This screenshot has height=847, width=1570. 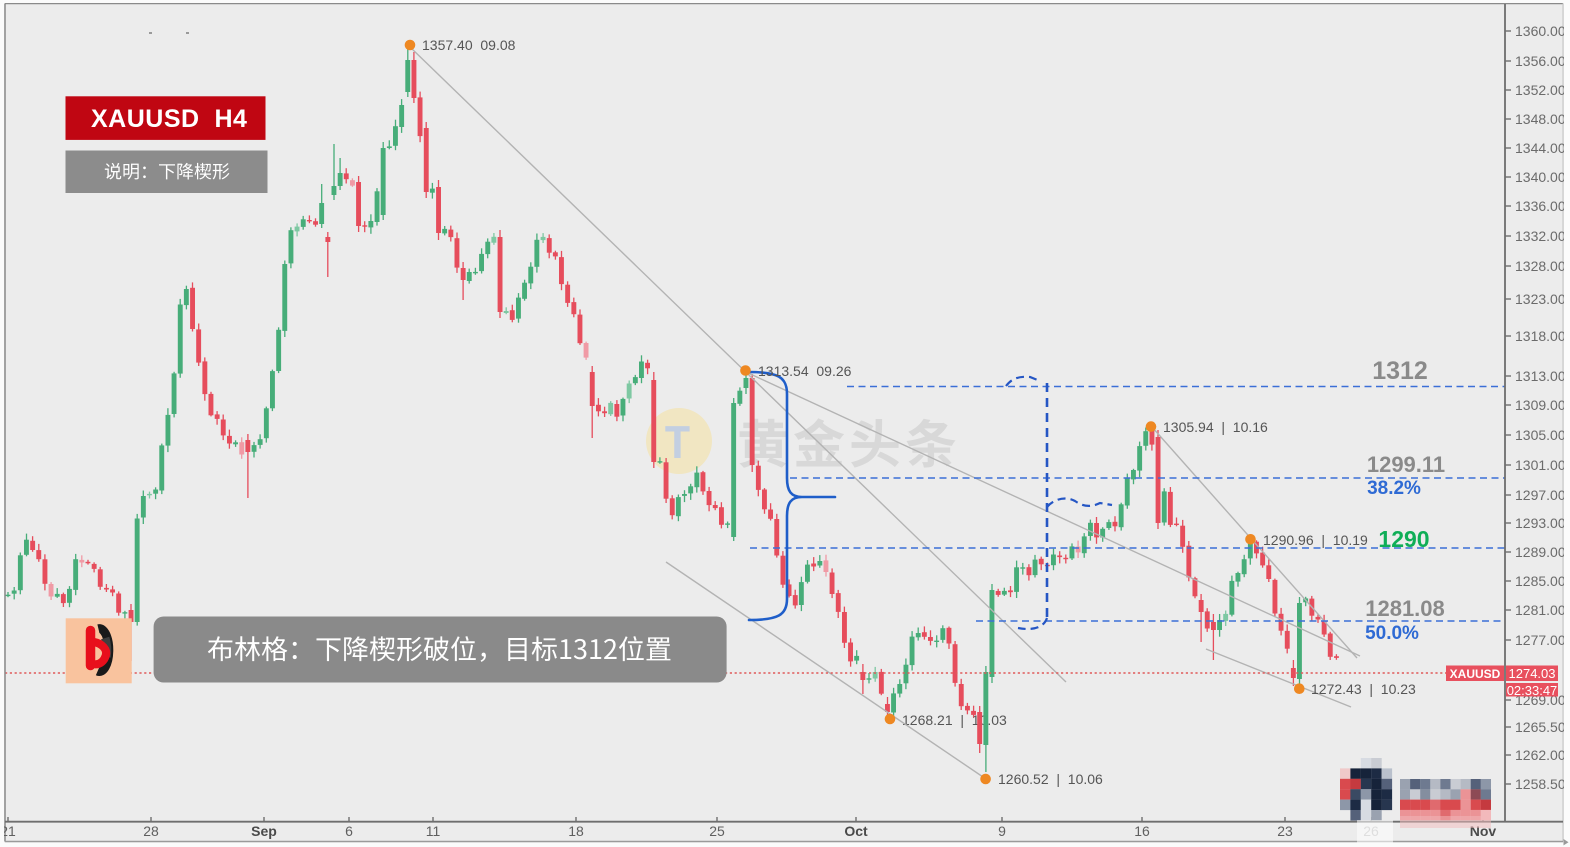 What do you see at coordinates (1540, 465) in the screenshot?
I see `svg-text: 1301.00` at bounding box center [1540, 465].